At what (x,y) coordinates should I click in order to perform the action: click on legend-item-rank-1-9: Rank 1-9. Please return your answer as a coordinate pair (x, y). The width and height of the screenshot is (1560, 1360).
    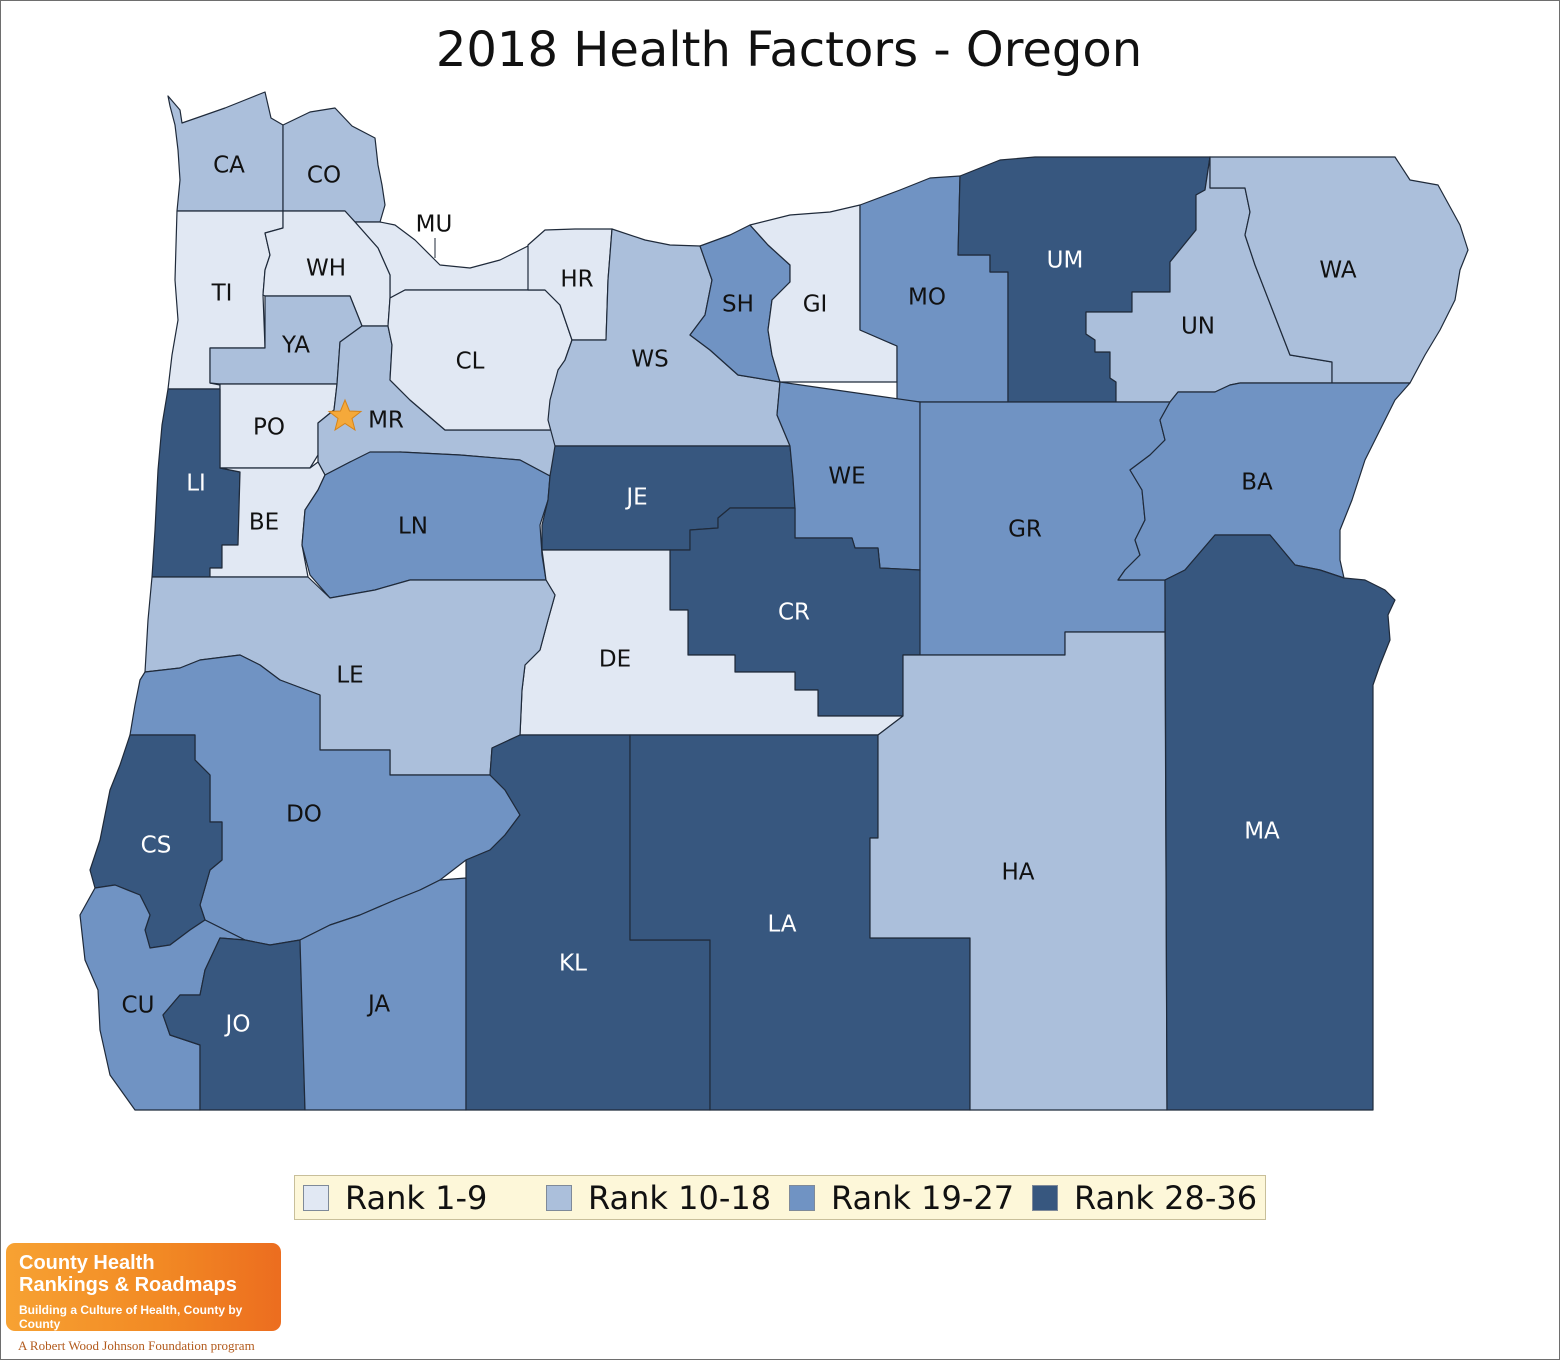
    Looking at the image, I should click on (395, 1197).